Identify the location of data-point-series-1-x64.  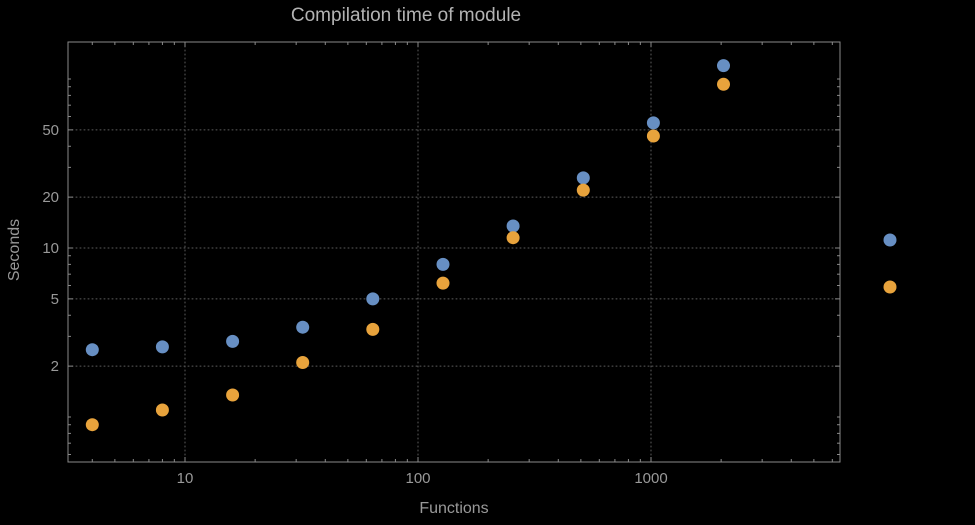
(373, 299).